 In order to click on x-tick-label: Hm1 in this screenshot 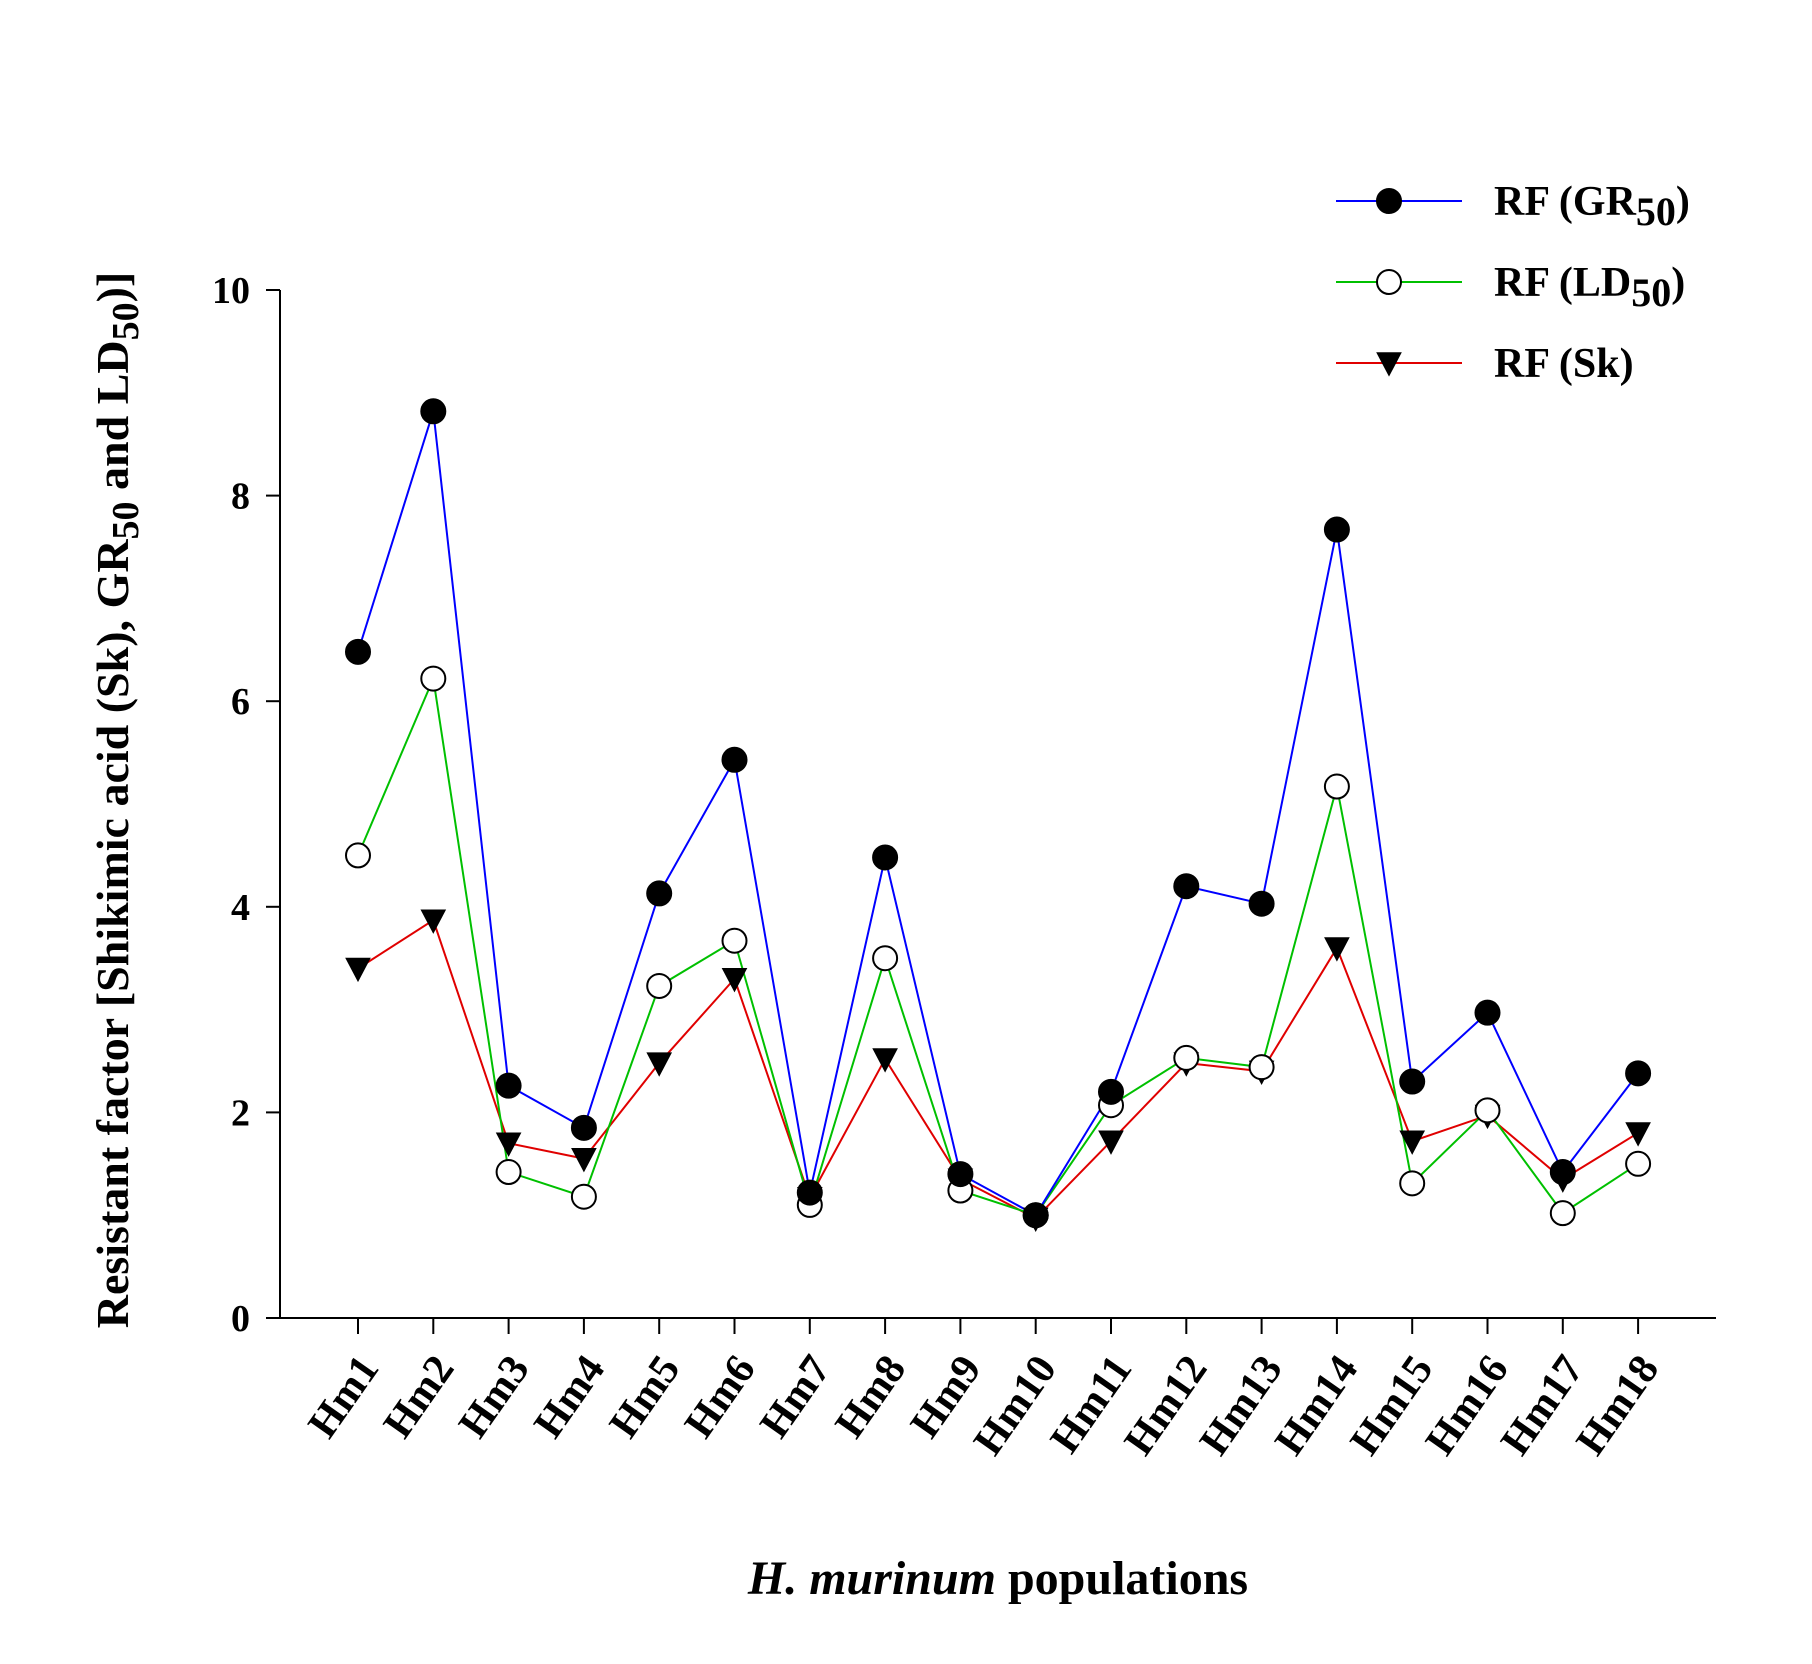, I will do `click(344, 1396)`.